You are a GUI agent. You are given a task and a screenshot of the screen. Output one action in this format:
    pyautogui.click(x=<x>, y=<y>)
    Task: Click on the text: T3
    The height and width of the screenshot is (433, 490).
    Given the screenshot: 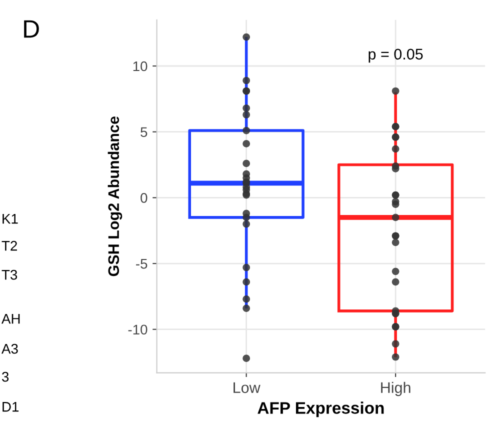 What is the action you would take?
    pyautogui.click(x=10, y=275)
    